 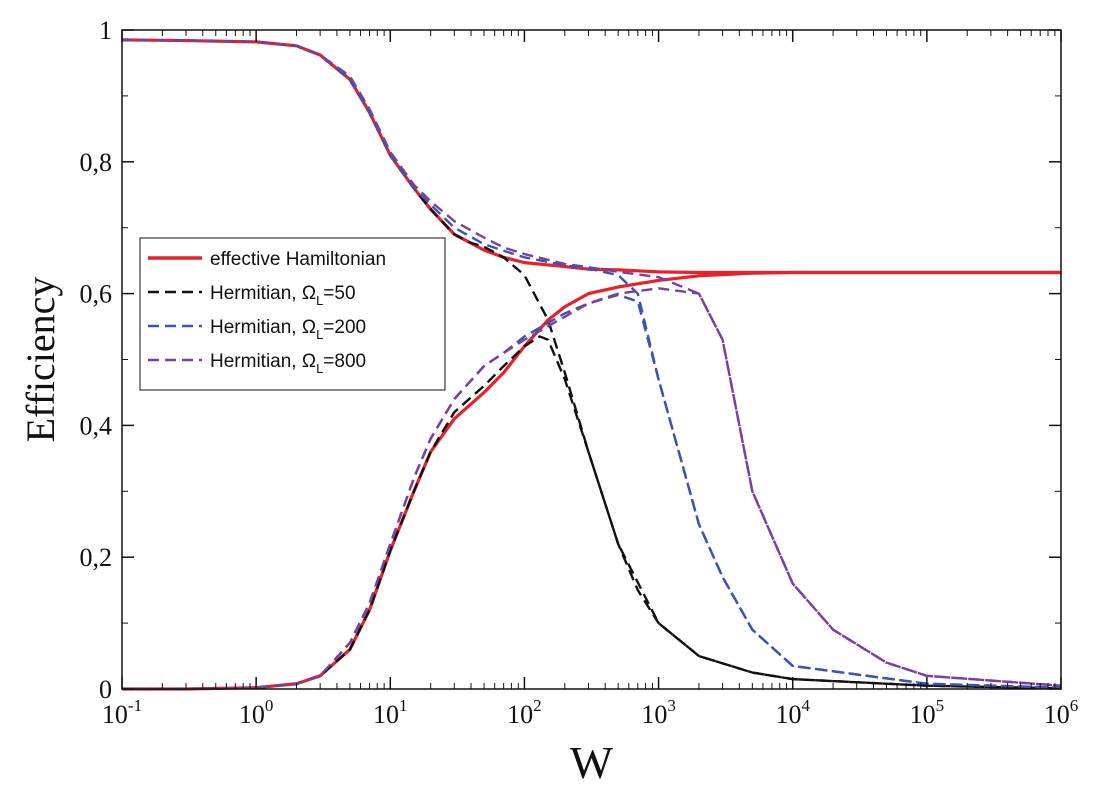 I want to click on y-tick-label: 0,8, so click(x=96, y=162).